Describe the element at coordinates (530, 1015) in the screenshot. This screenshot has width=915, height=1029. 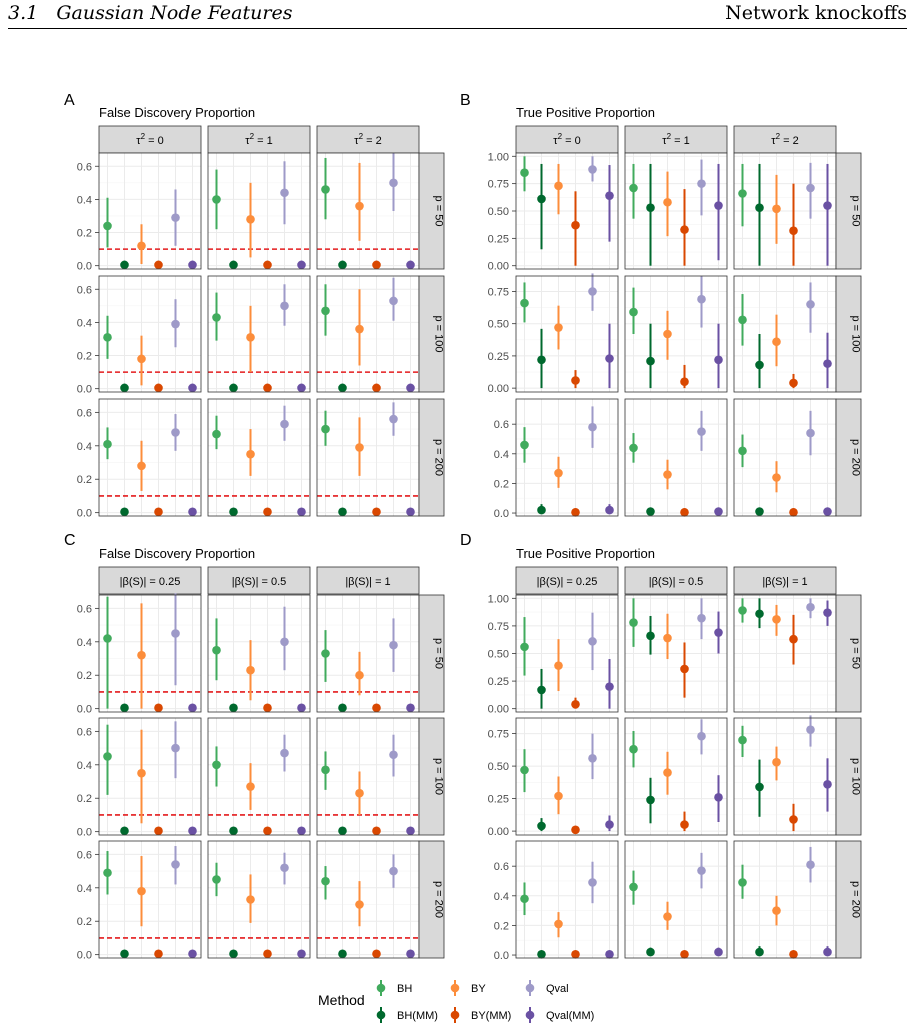
I see `legend-swatch-point` at that location.